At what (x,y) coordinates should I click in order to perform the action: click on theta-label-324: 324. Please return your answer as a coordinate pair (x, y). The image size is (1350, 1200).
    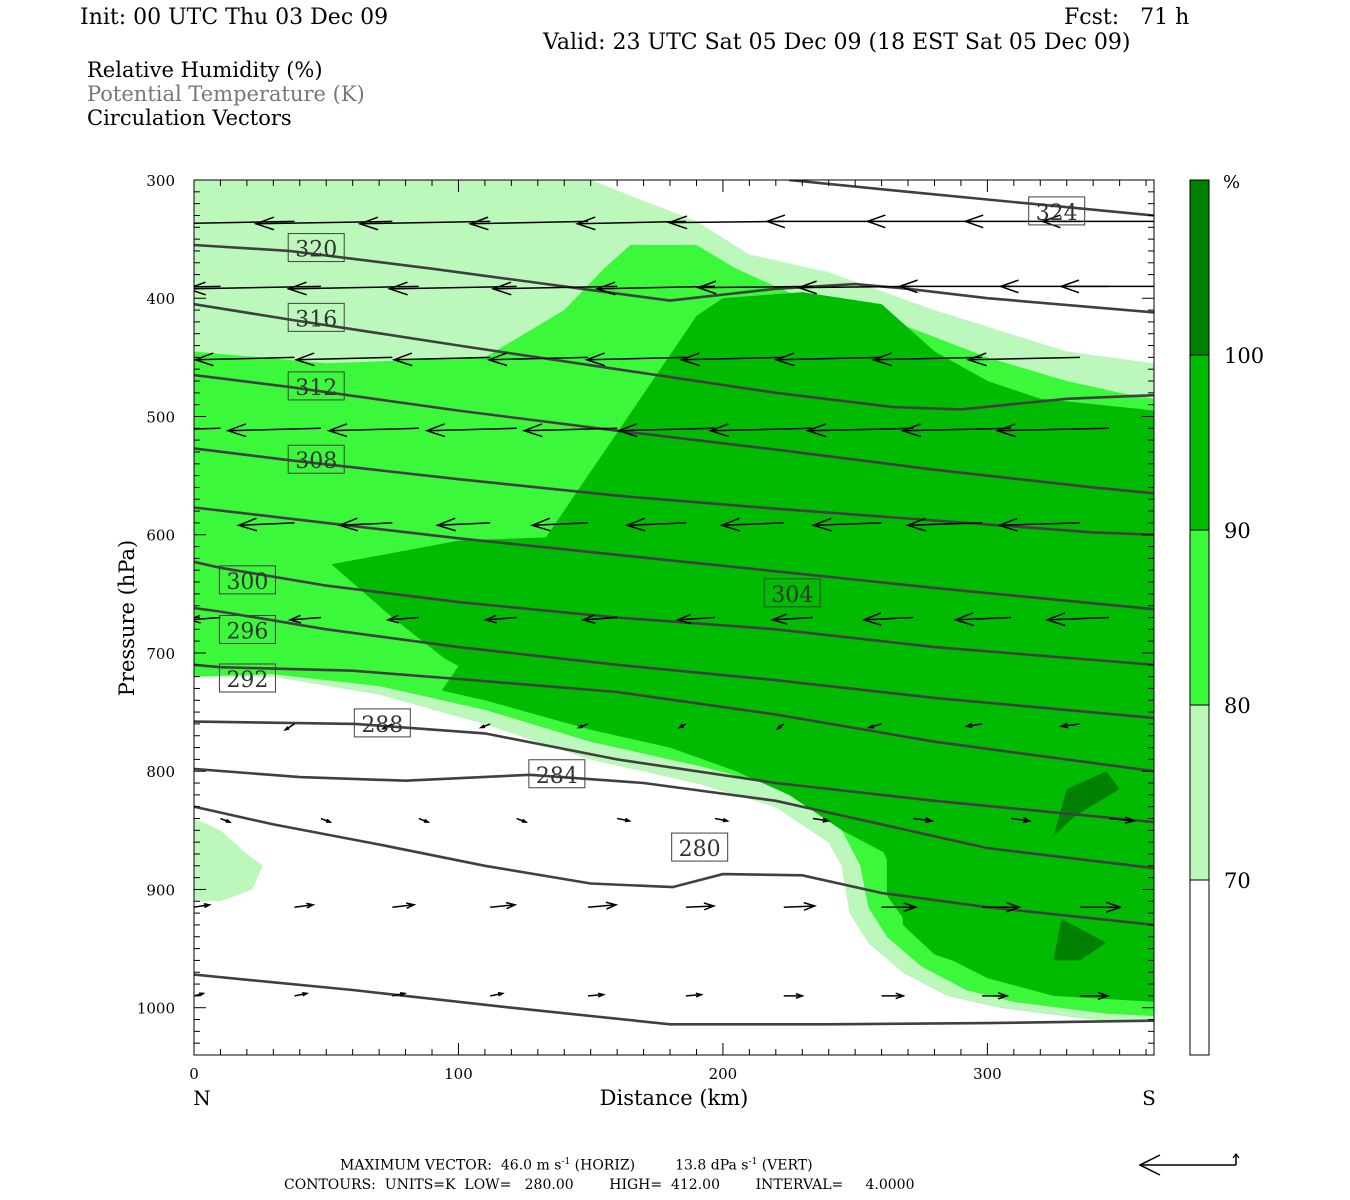
    Looking at the image, I should click on (1057, 211).